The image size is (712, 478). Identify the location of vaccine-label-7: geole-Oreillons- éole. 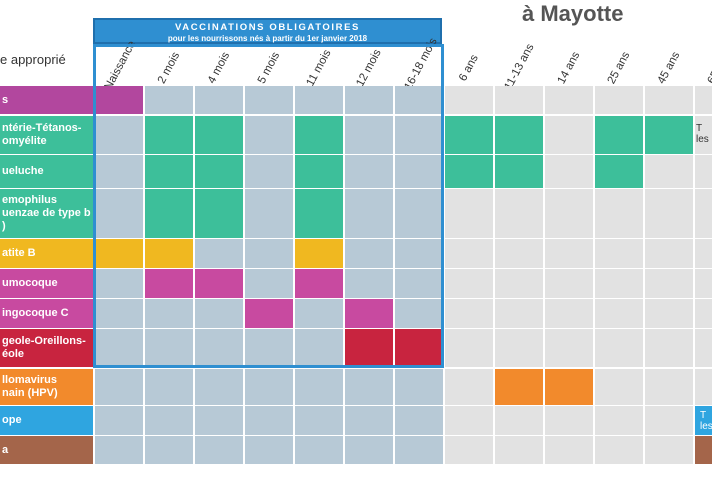
(46, 348).